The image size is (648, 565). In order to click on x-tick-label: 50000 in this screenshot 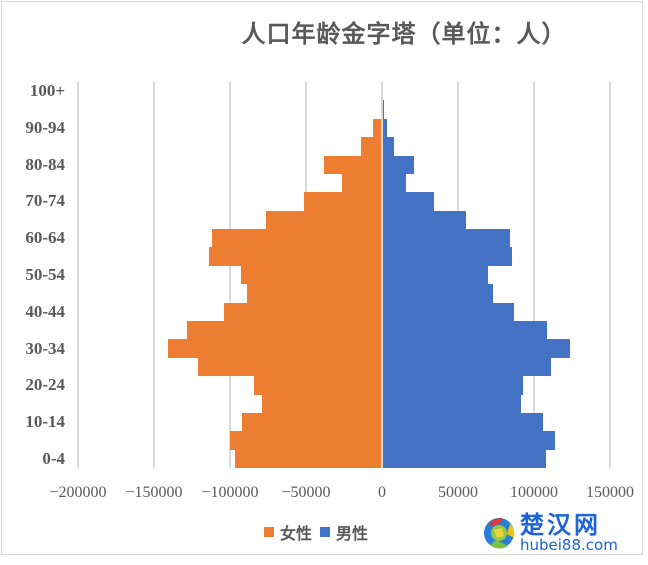, I will do `click(458, 492)`.